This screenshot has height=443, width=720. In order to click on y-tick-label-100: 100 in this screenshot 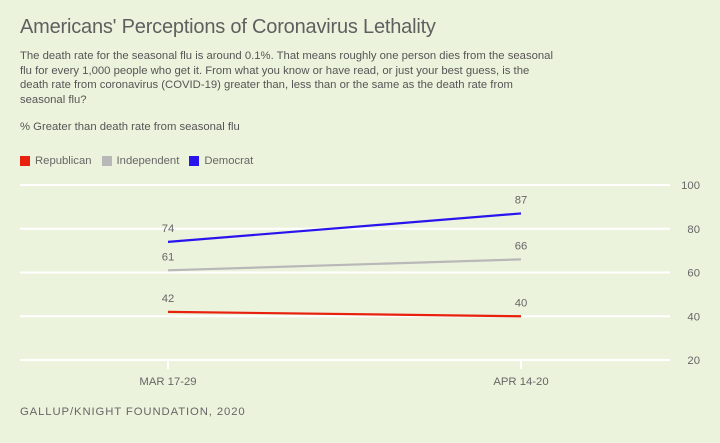, I will do `click(690, 186)`.